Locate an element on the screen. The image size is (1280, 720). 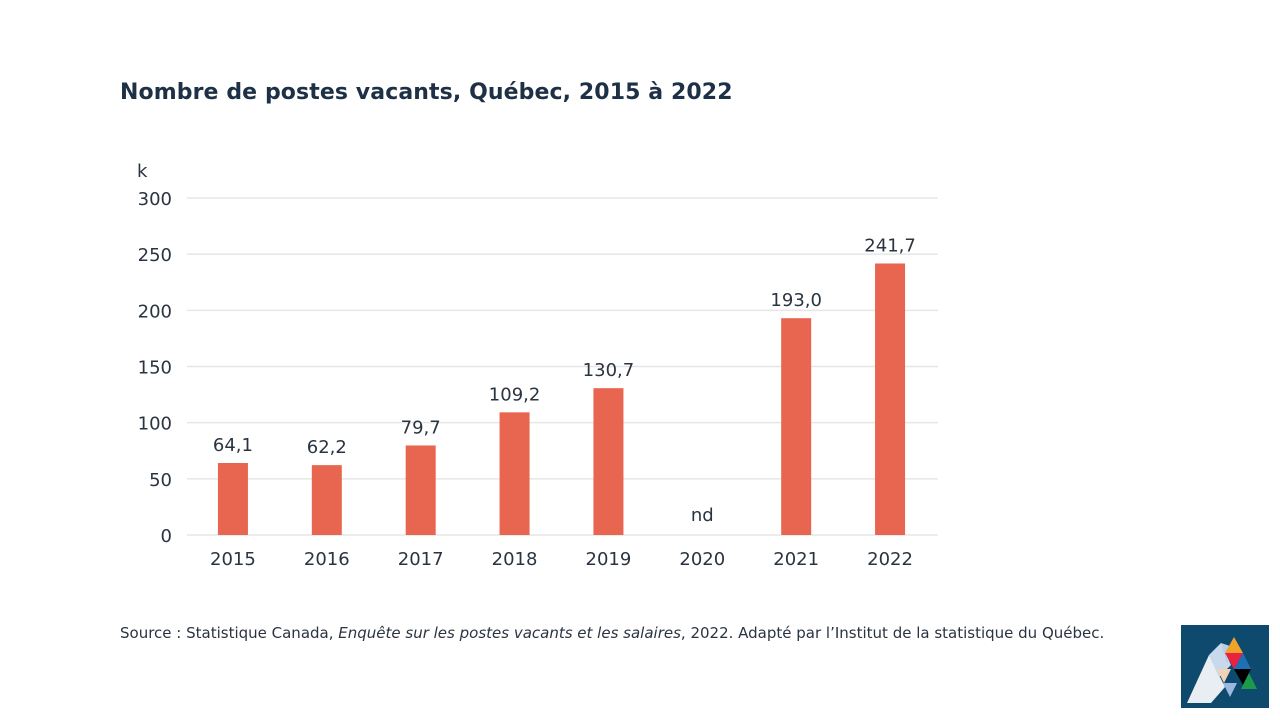
x-tick-label: 2018 is located at coordinates (515, 559).